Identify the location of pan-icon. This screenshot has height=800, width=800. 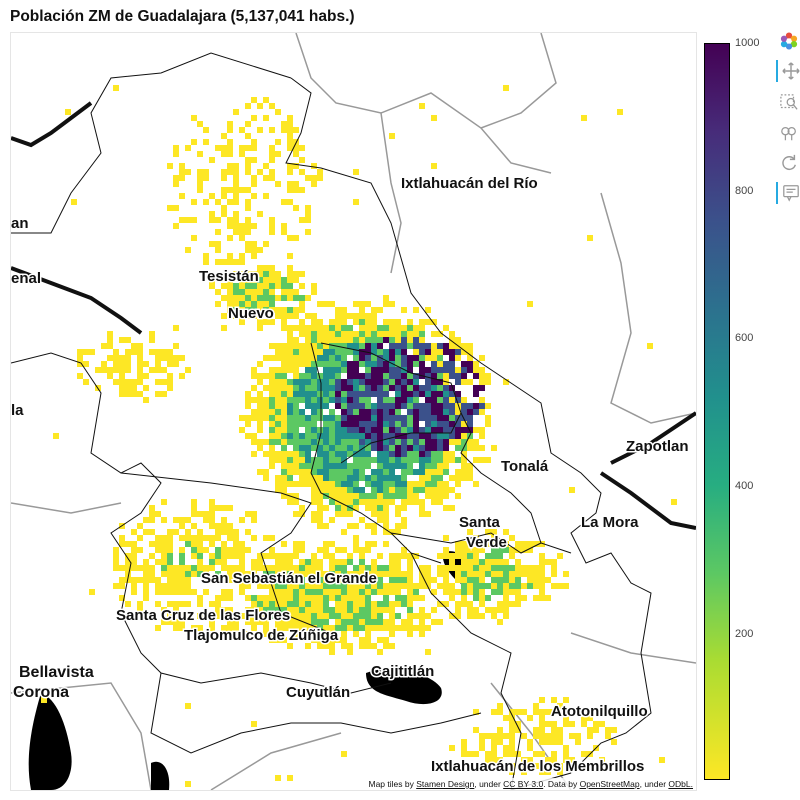
(788, 71).